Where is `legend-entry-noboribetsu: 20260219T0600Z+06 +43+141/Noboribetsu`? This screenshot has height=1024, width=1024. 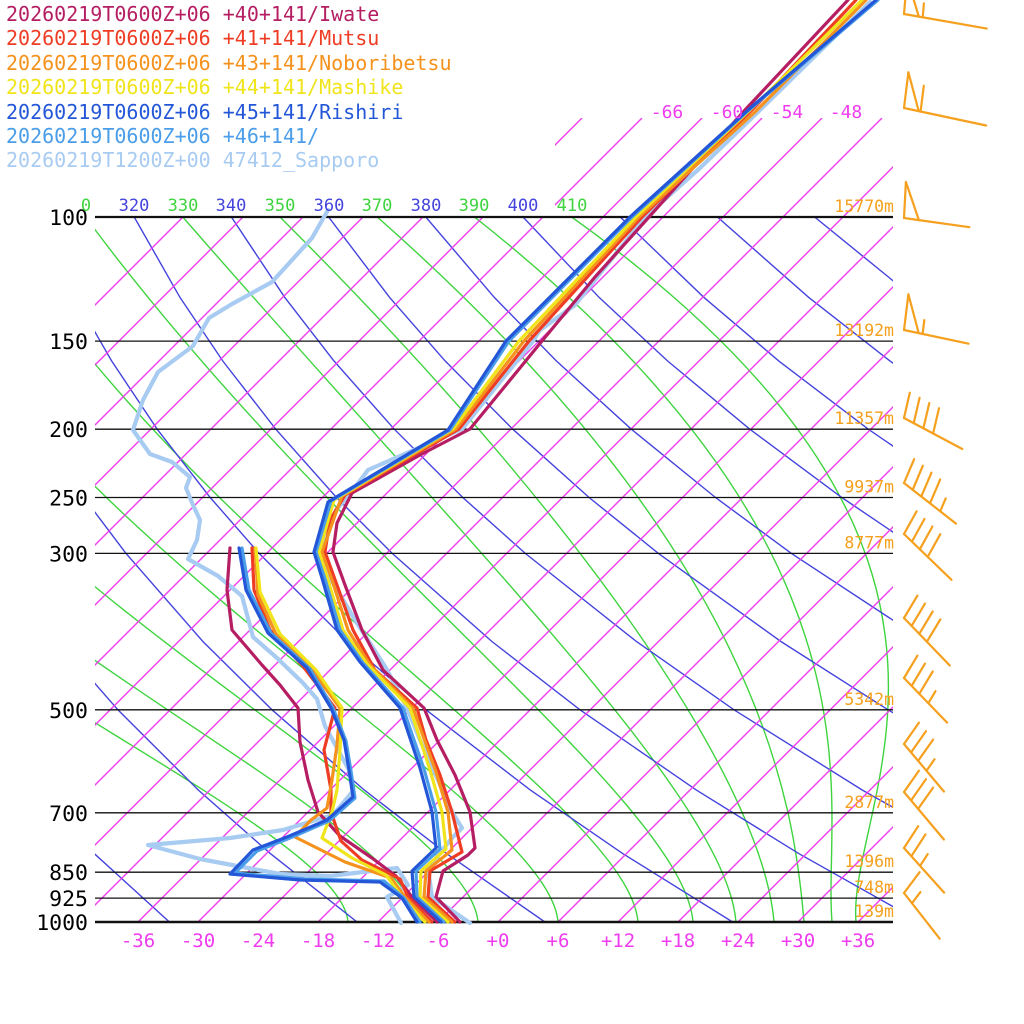
legend-entry-noboribetsu: 20260219T0600Z+06 +43+141/Noboribetsu is located at coordinates (229, 62).